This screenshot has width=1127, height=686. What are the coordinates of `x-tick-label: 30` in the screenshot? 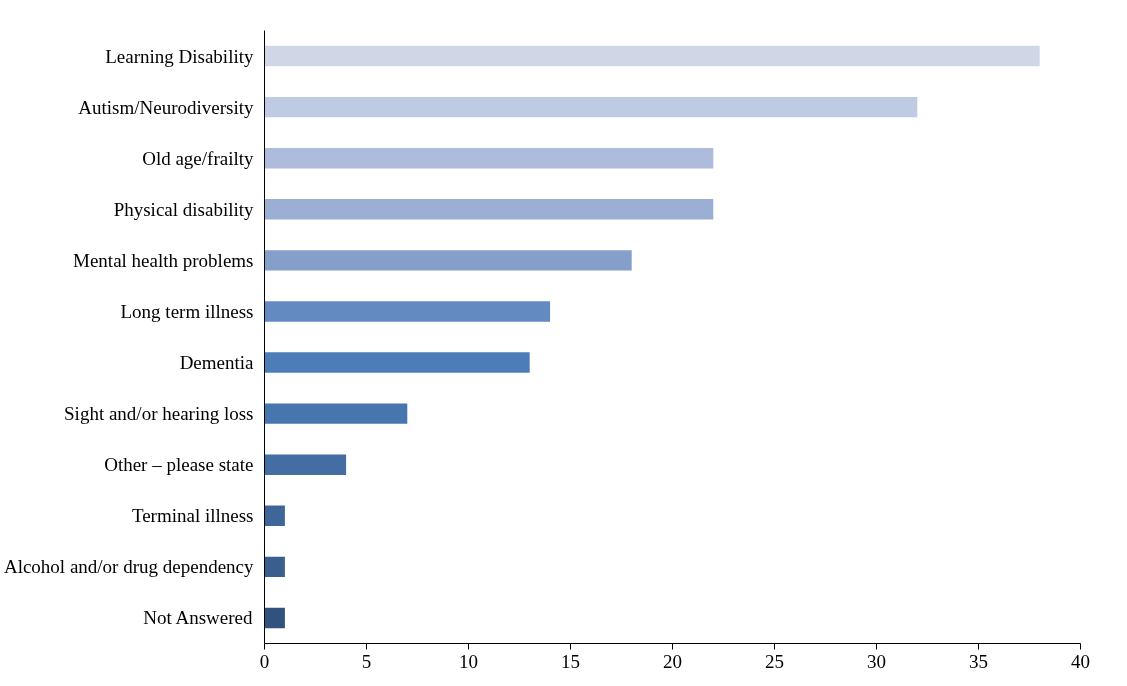 It's located at (876, 661).